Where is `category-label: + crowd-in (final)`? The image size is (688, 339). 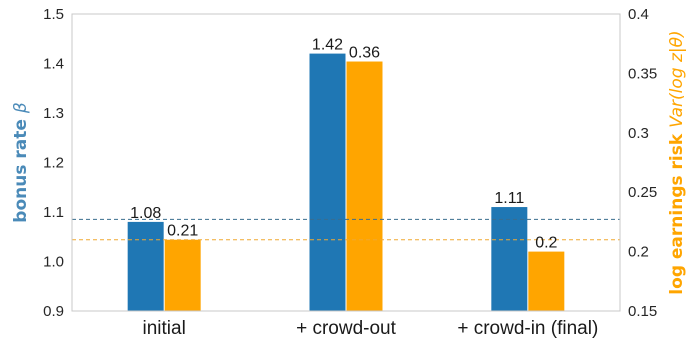
category-label: + crowd-in (final) is located at coordinates (527, 328).